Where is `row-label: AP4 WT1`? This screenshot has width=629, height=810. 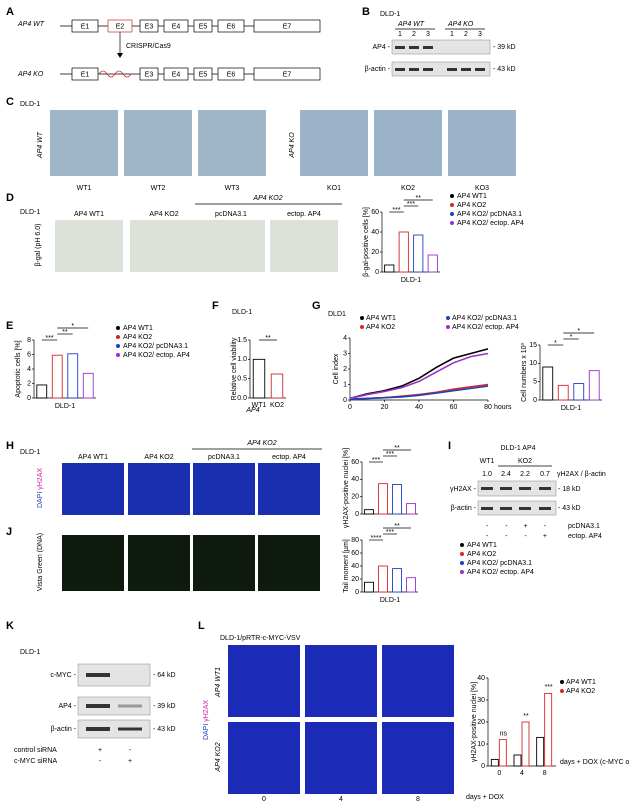
row-label: AP4 WT1 is located at coordinates (218, 682).